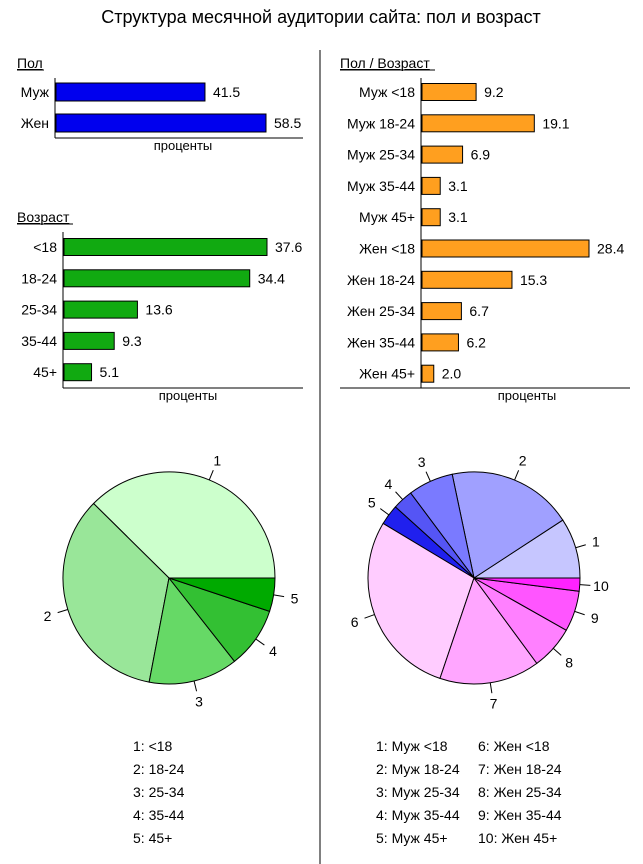 The image size is (643, 864). Describe the element at coordinates (418, 769) in the screenshot. I see `gender-age-pie-legend-item: 2: Муж 18-24` at that location.